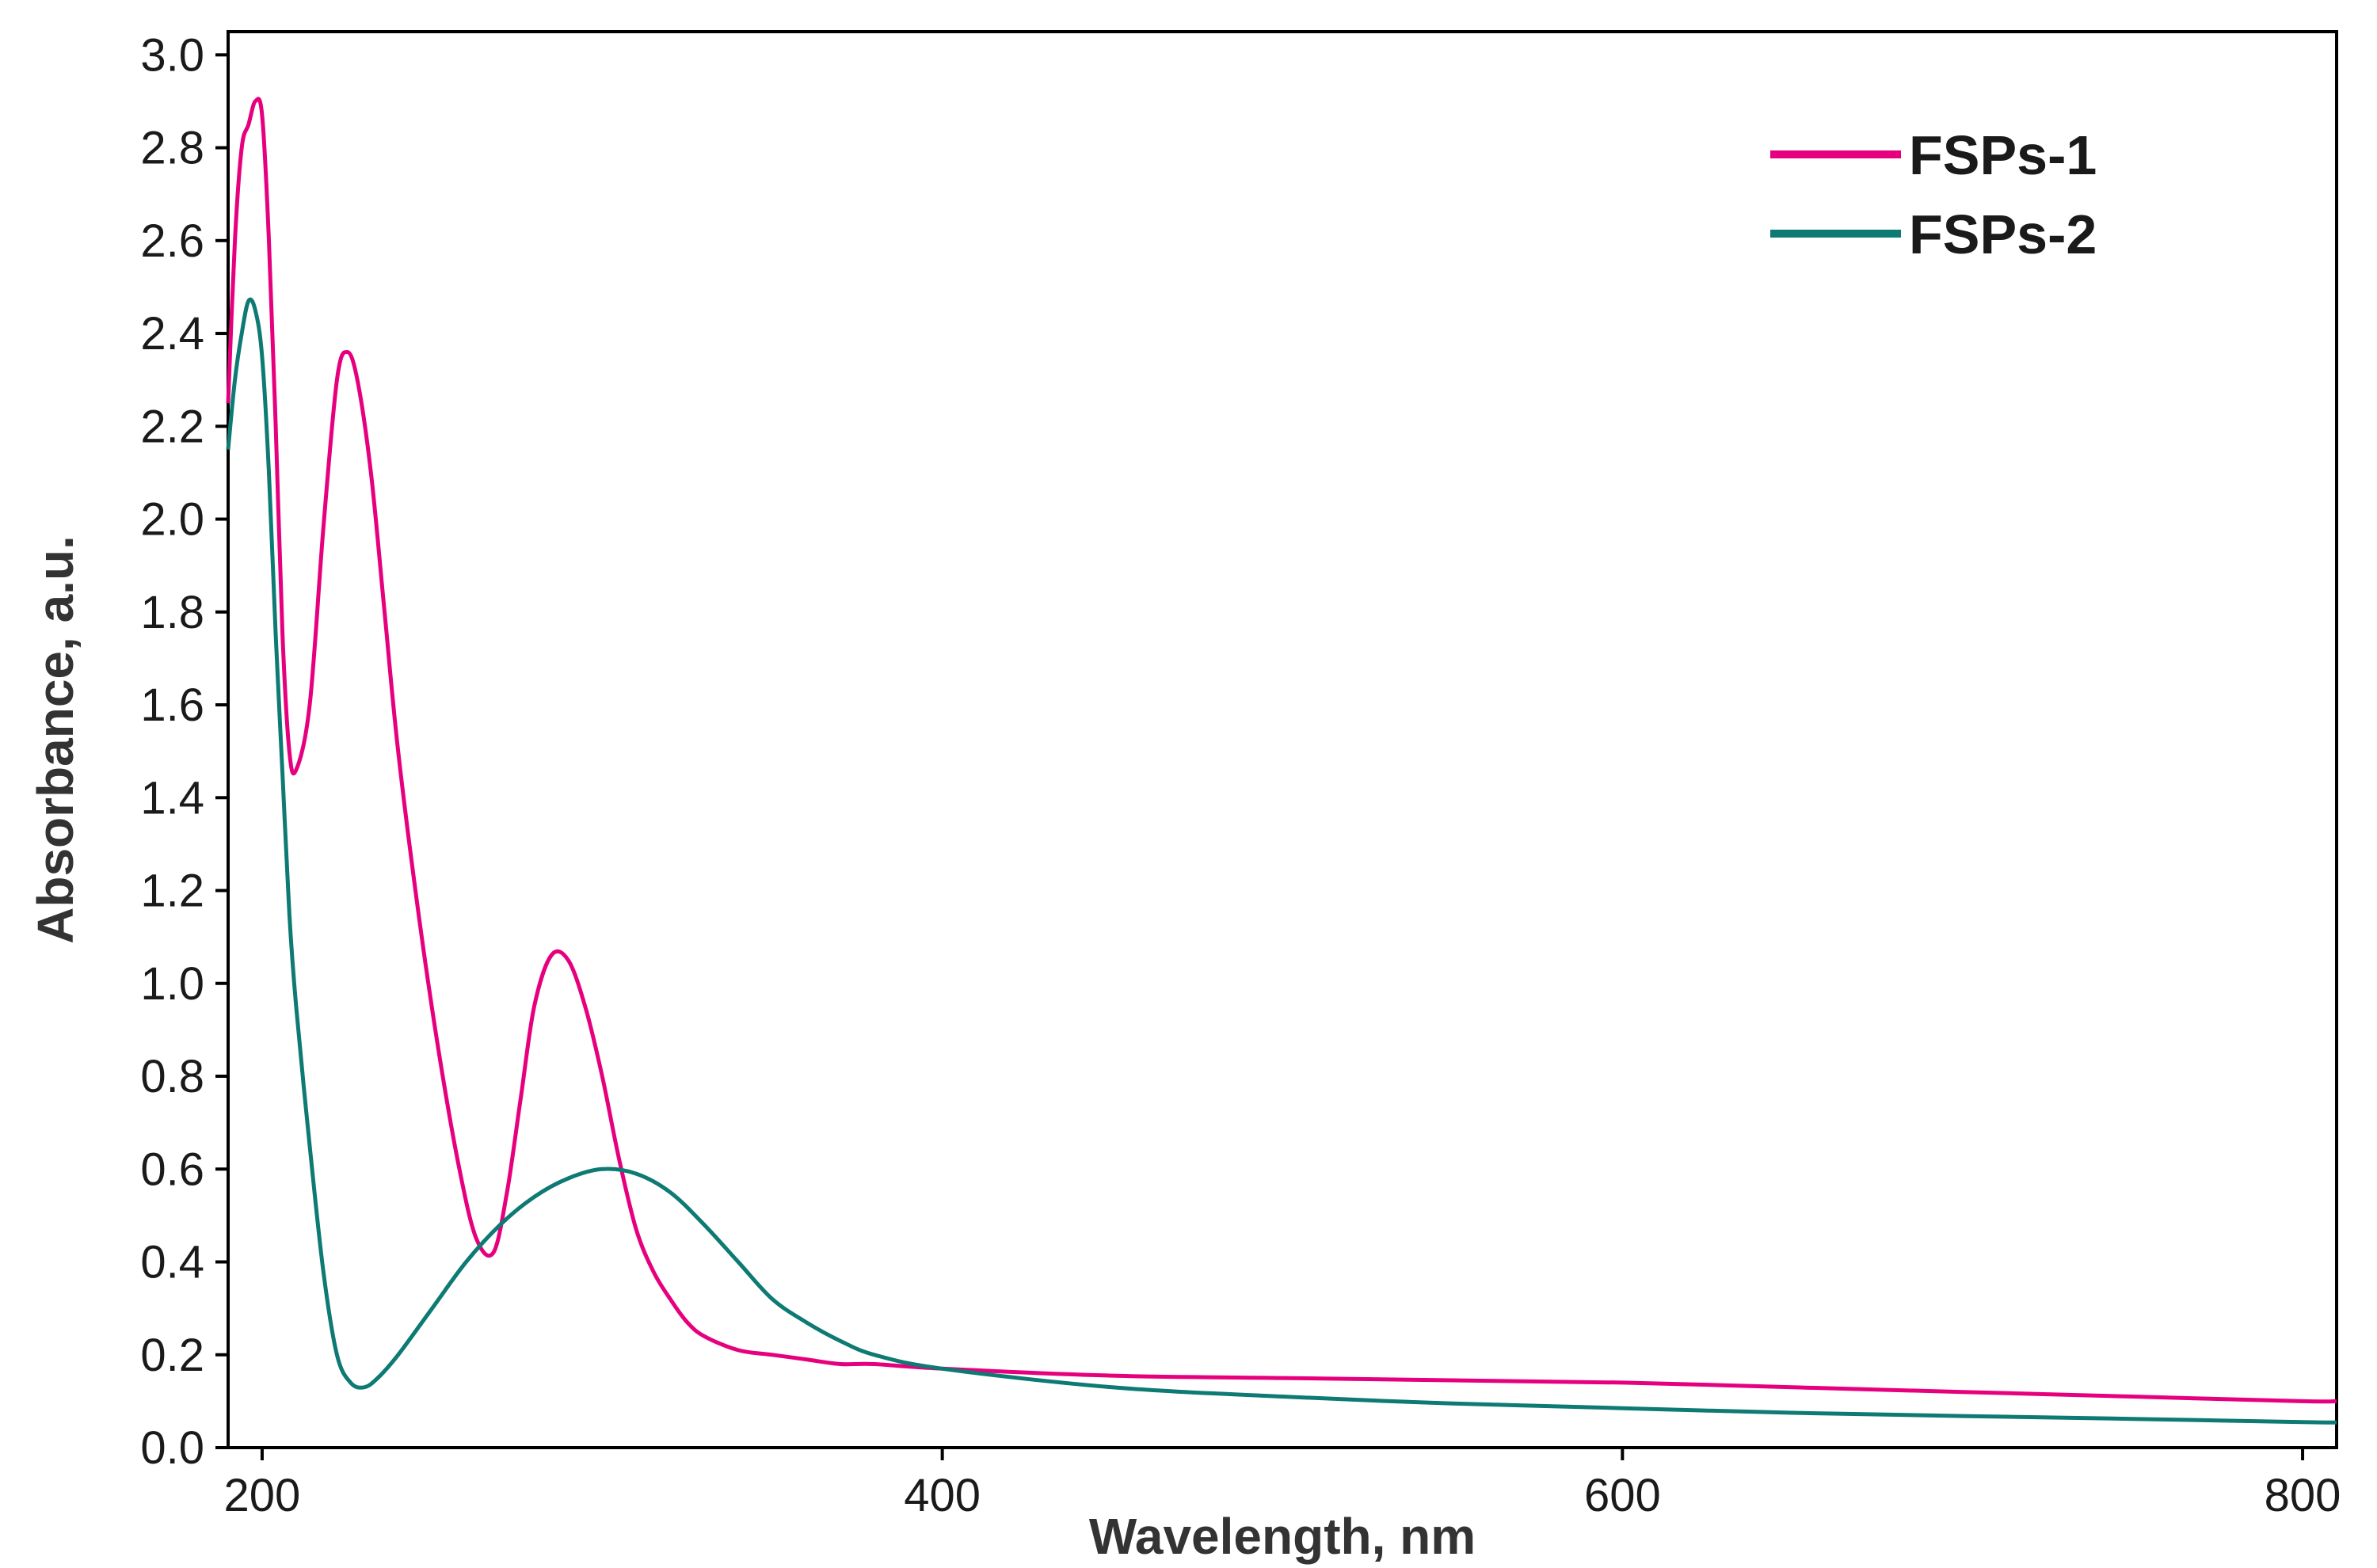 Image resolution: width=2377 pixels, height=1568 pixels. Describe the element at coordinates (172, 612) in the screenshot. I see `y-tick-label: 1.8` at that location.